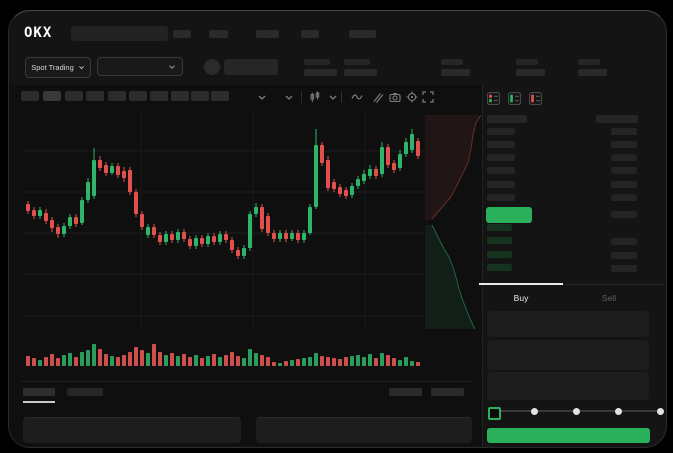 The height and width of the screenshot is (453, 673). Describe the element at coordinates (377, 97) in the screenshot. I see `drawing-tools-icon` at that location.